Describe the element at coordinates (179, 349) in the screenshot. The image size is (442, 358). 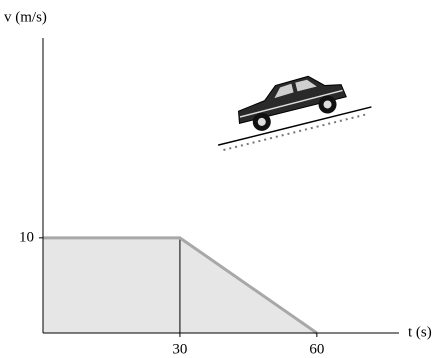
I see `x-tick-label: 30` at that location.